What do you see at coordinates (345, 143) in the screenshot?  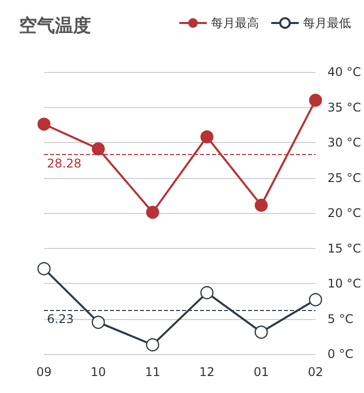 I see `y-tick-label: 30 °C` at bounding box center [345, 143].